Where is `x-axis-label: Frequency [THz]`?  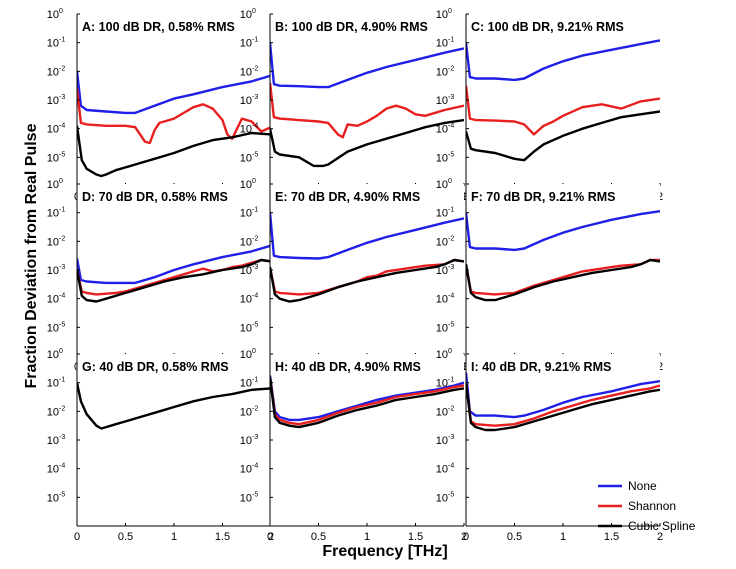
x-axis-label: Frequency [THz] is located at coordinates (384, 551).